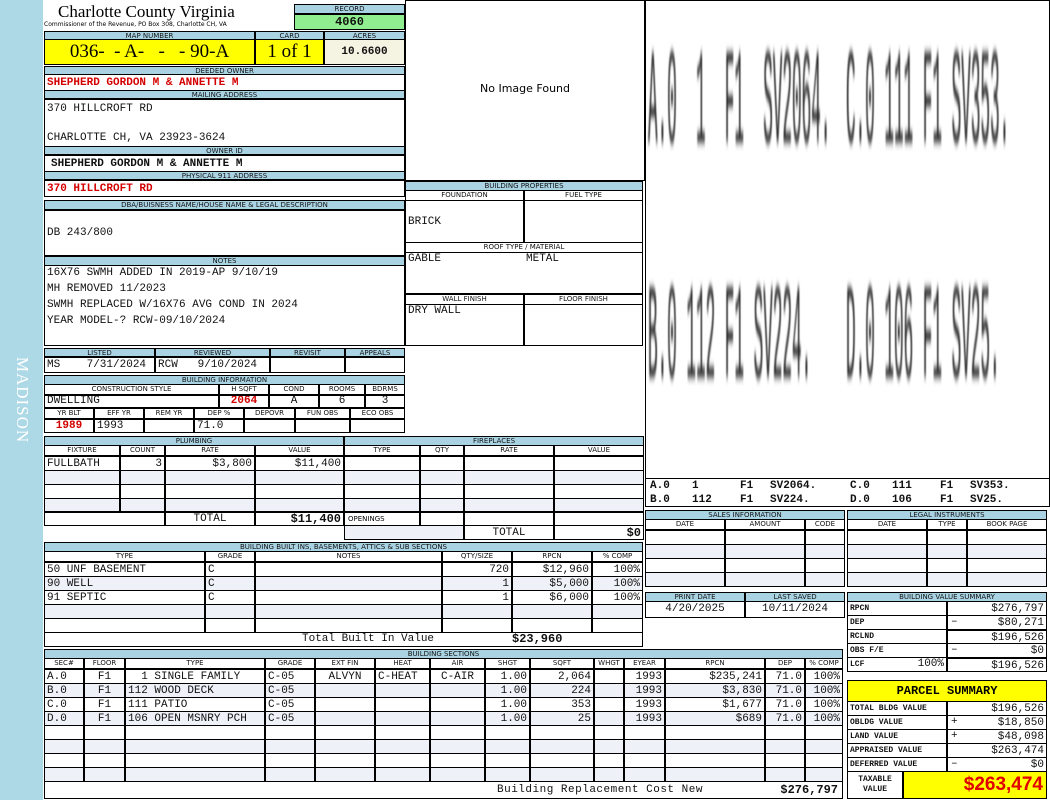 Image resolution: width=1050 pixels, height=800 pixels. What do you see at coordinates (64, 690) in the screenshot?
I see `sections-cell: B.0` at bounding box center [64, 690].